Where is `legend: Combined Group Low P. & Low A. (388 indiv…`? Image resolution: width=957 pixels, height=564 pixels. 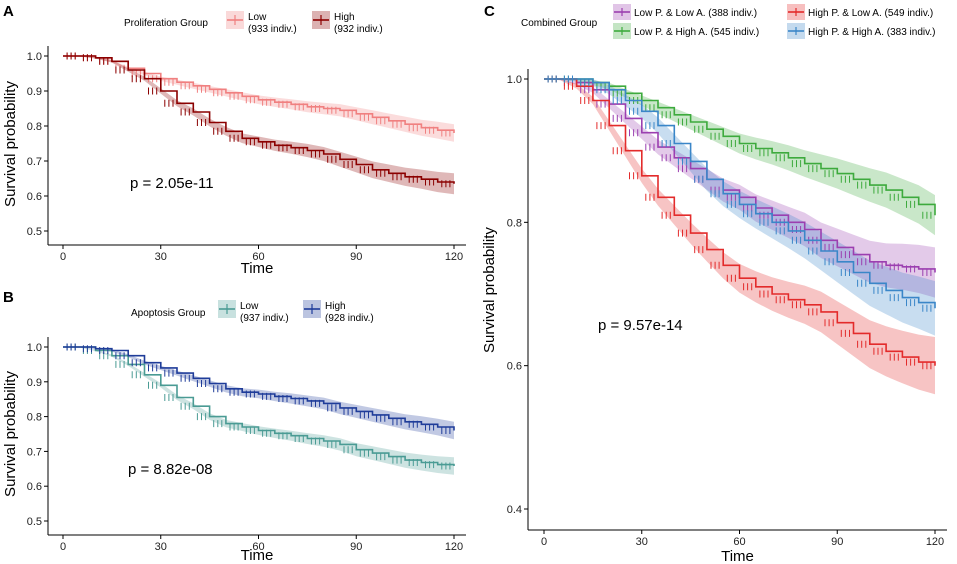
legend: Combined Group Low P. & Low A. (388 indiv… is located at coordinates (728, 21).